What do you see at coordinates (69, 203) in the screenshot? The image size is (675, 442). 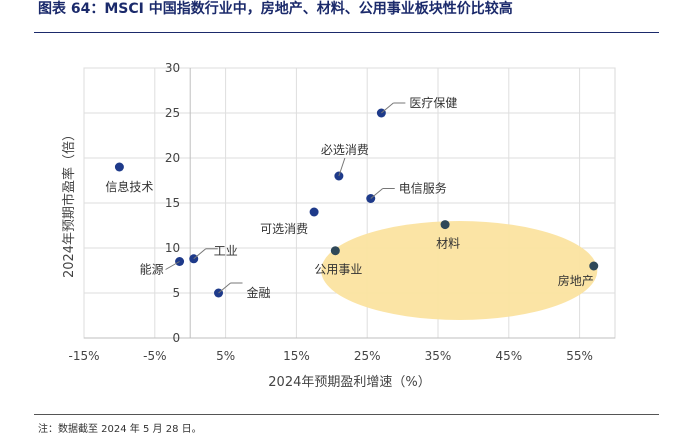 I see `y-axis-title: 2024年预期市盈率（倍）` at bounding box center [69, 203].